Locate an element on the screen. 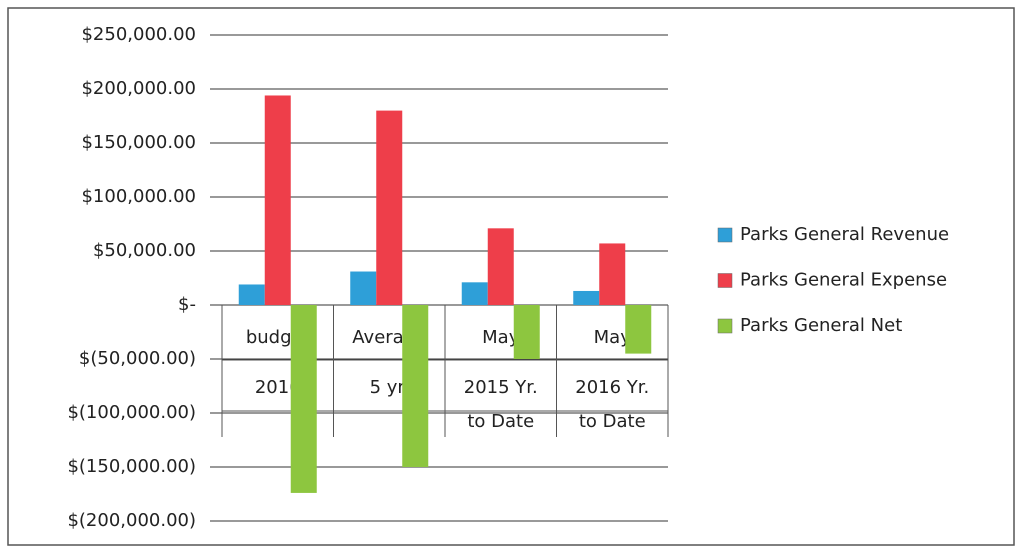  x-tick-label: 5 yr. is located at coordinates (389, 387).